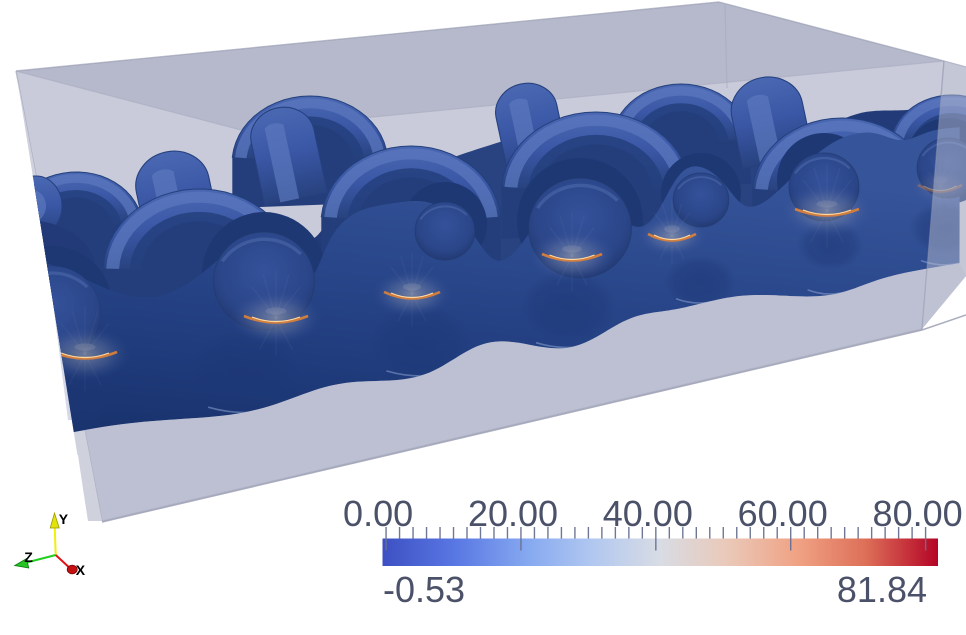 The width and height of the screenshot is (966, 635). I want to click on svg-text: 20.00, so click(513, 513).